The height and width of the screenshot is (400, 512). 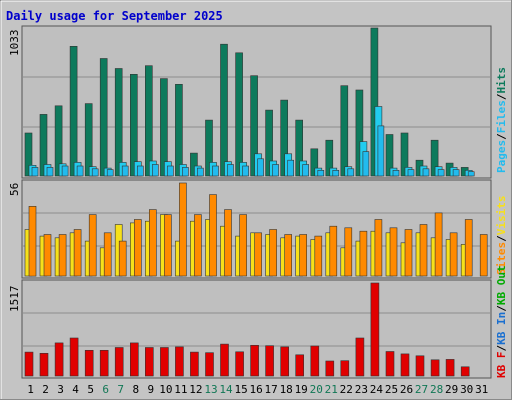 I want to click on x-label-day-22: 22, so click(x=346, y=389).